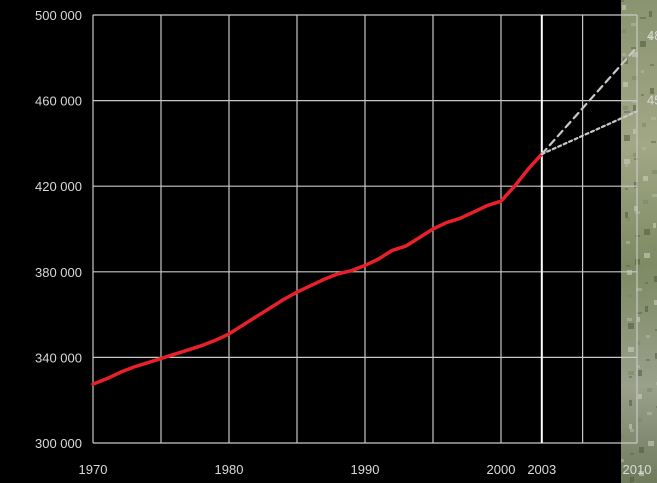 Image resolution: width=657 pixels, height=483 pixels. What do you see at coordinates (365, 469) in the screenshot?
I see `x-tick-label: 1990` at bounding box center [365, 469].